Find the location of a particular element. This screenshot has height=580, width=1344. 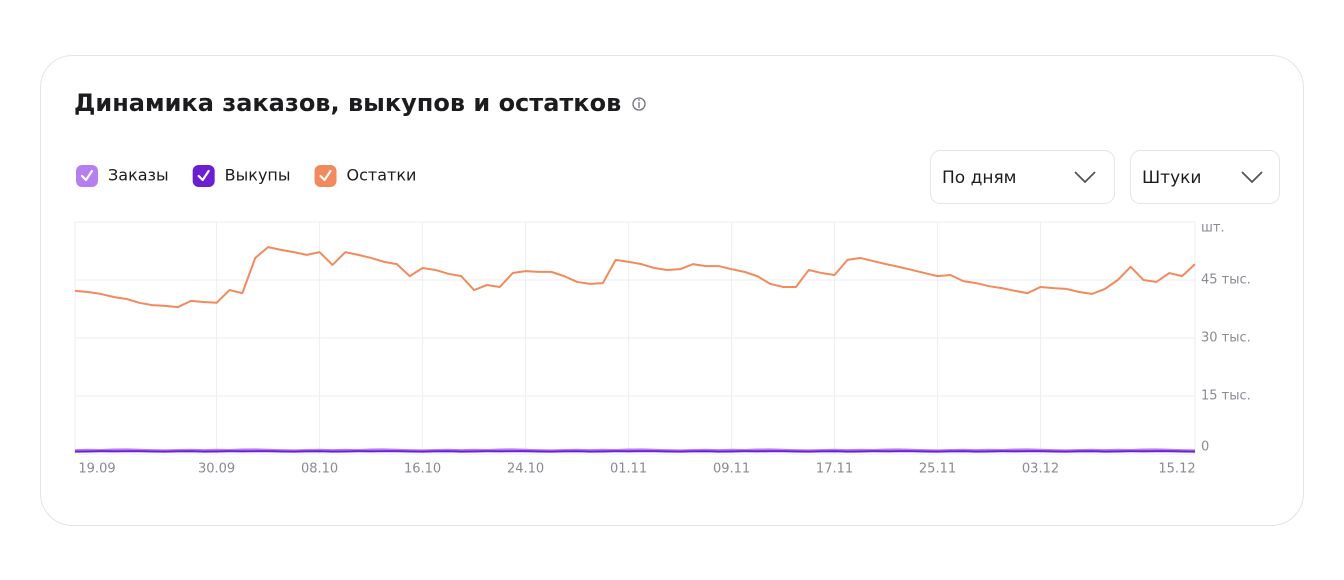

units-label: Штуки is located at coordinates (1171, 178).